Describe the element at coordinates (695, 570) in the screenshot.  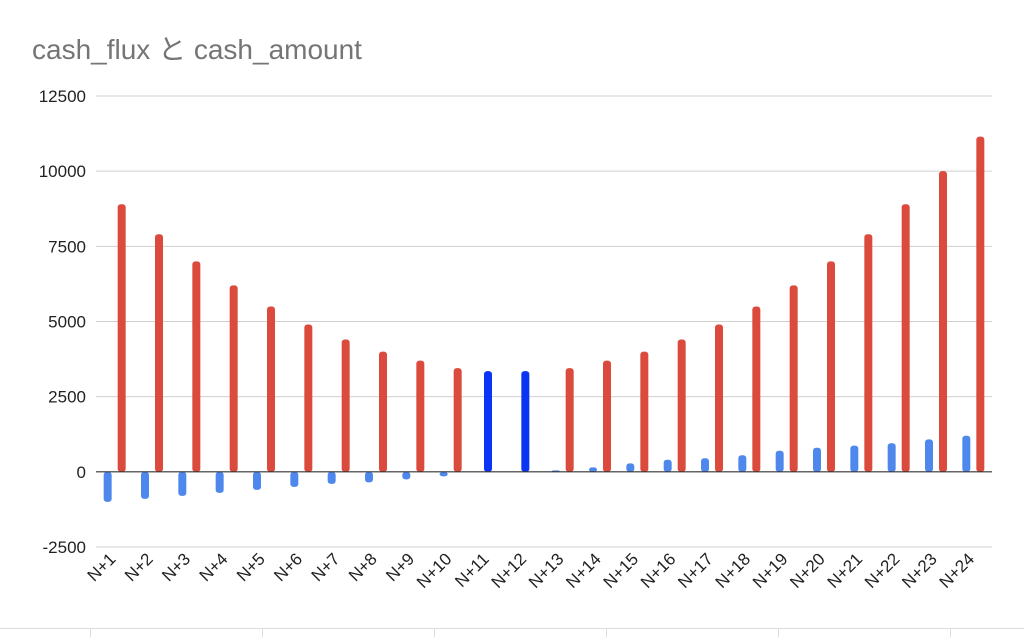
I see `x-tick-label: N+17` at that location.